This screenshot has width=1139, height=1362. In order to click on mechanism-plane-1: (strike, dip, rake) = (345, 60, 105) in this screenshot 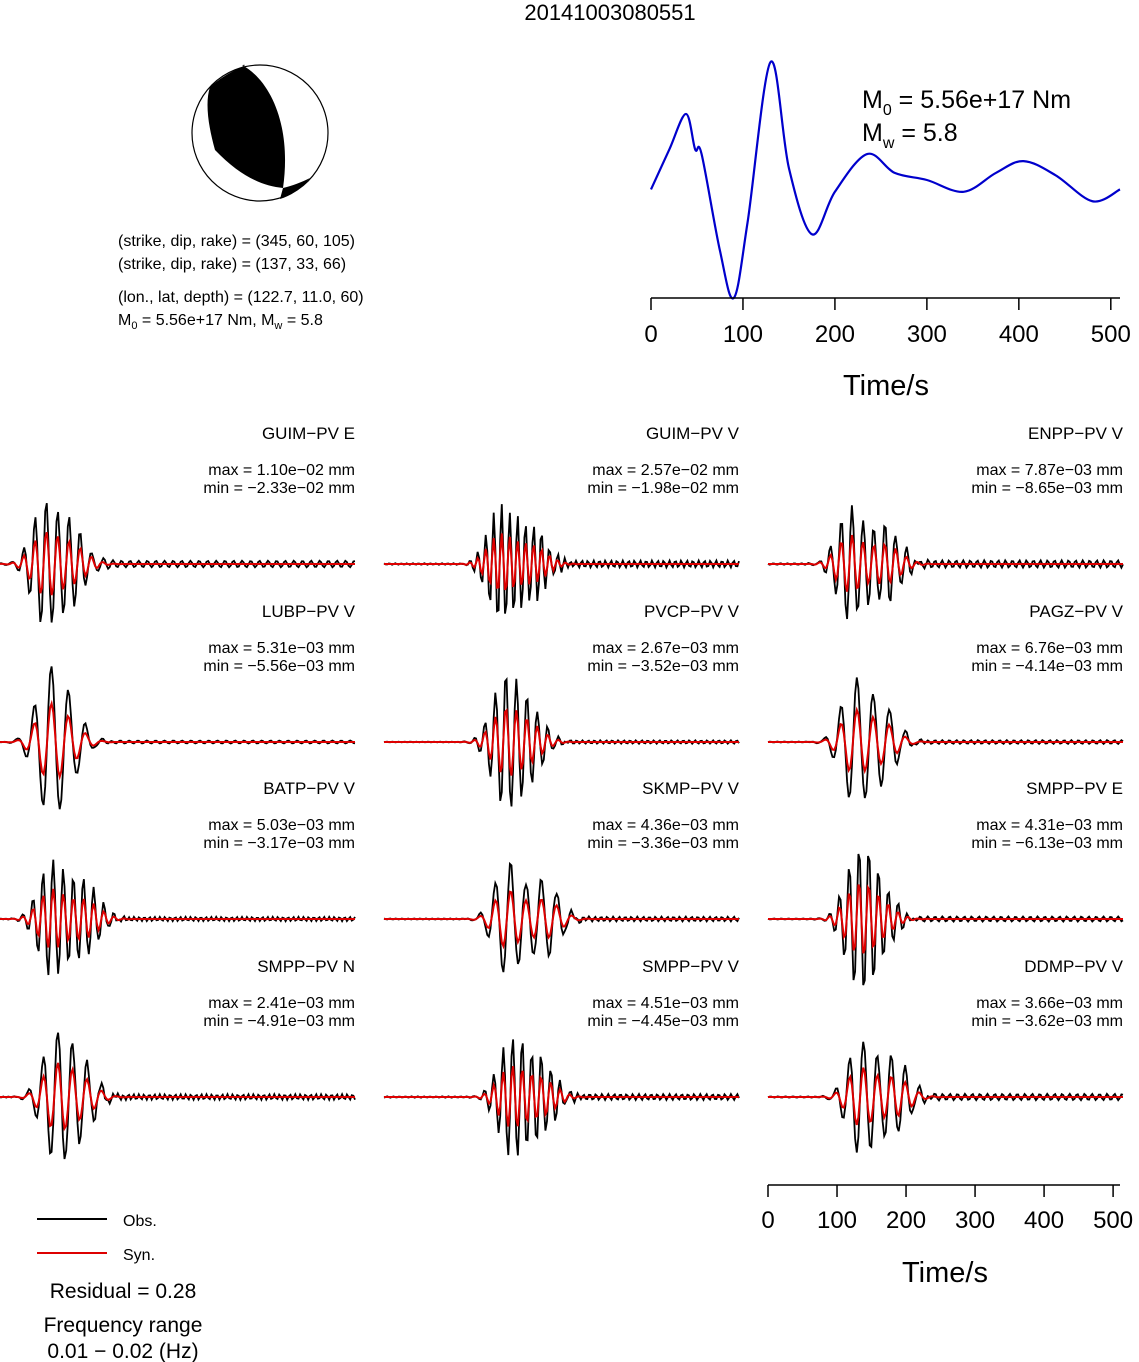, I will do `click(236, 241)`.